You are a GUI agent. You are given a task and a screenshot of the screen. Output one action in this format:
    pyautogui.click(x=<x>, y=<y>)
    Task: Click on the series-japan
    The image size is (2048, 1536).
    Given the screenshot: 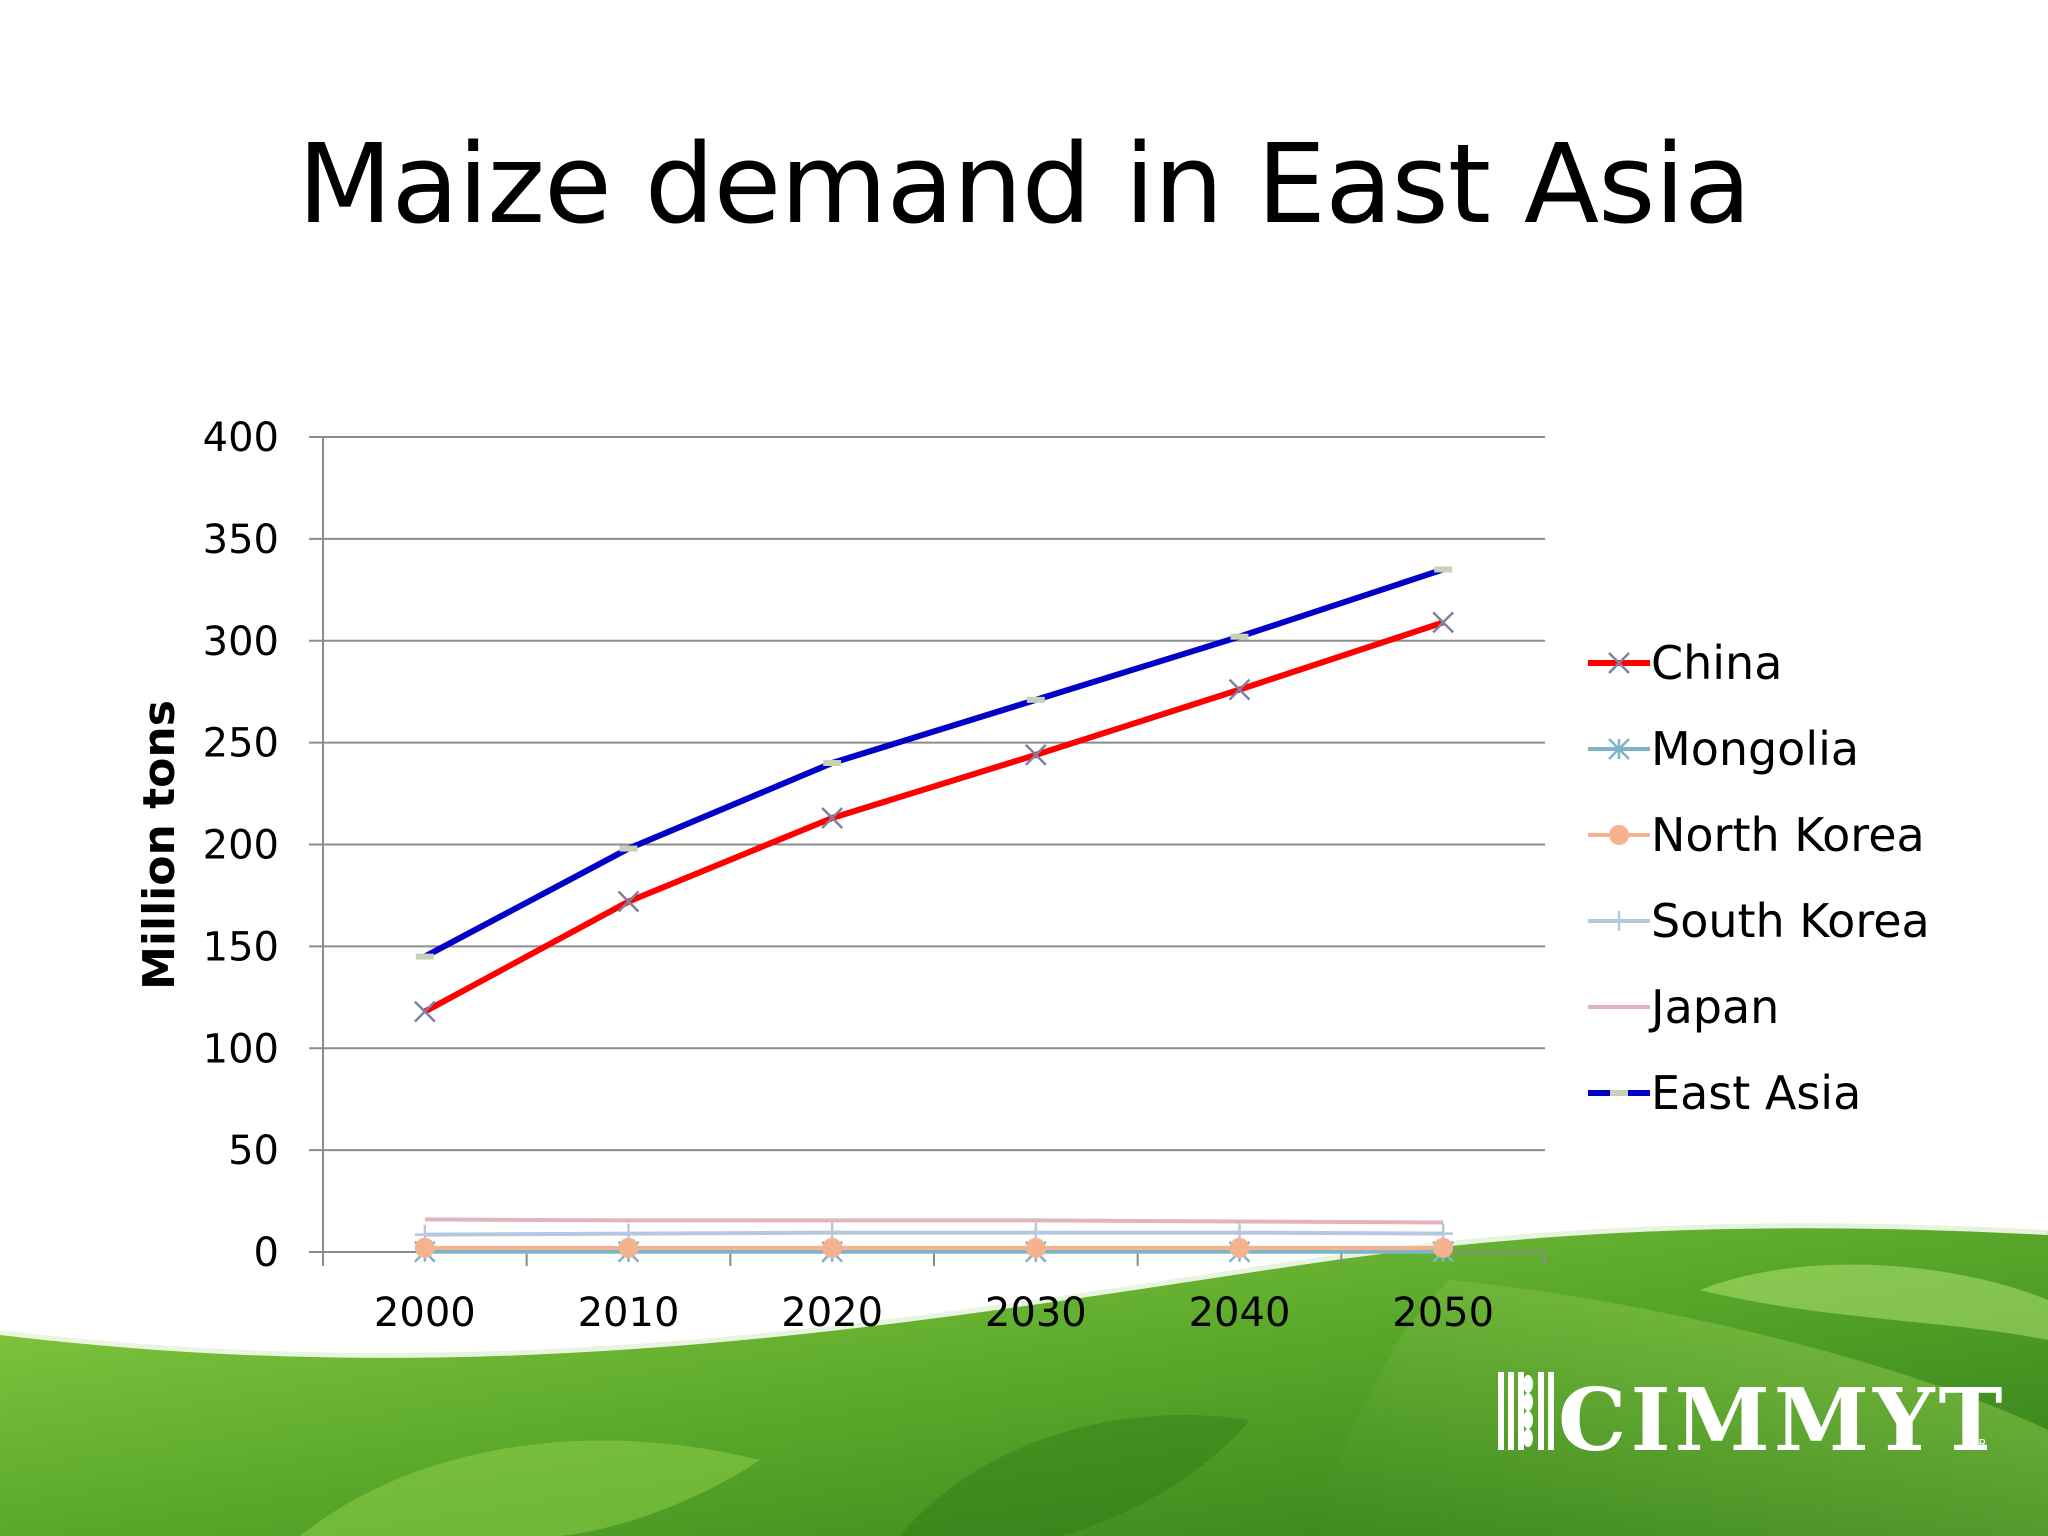 What is the action you would take?
    pyautogui.click(x=934, y=1221)
    